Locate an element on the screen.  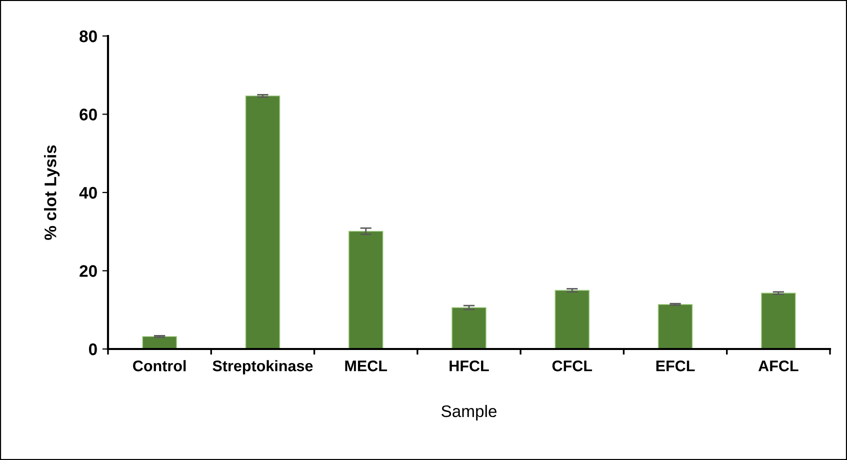
x-tick-label: CFCL is located at coordinates (572, 366).